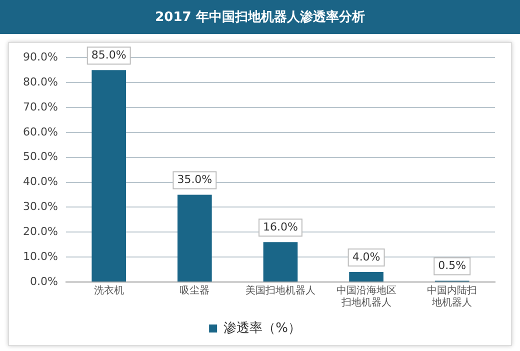 This screenshot has width=520, height=351. I want to click on data-label: 4.0%, so click(366, 257).